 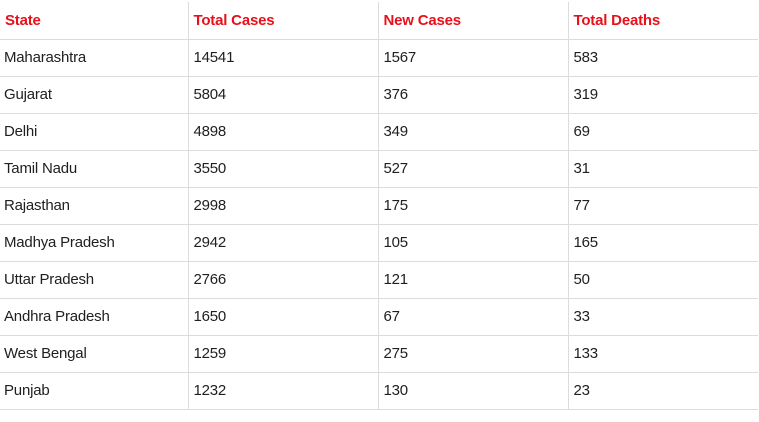 I want to click on table-row: Andhra Pradesh 1650 67 33, so click(x=379, y=317).